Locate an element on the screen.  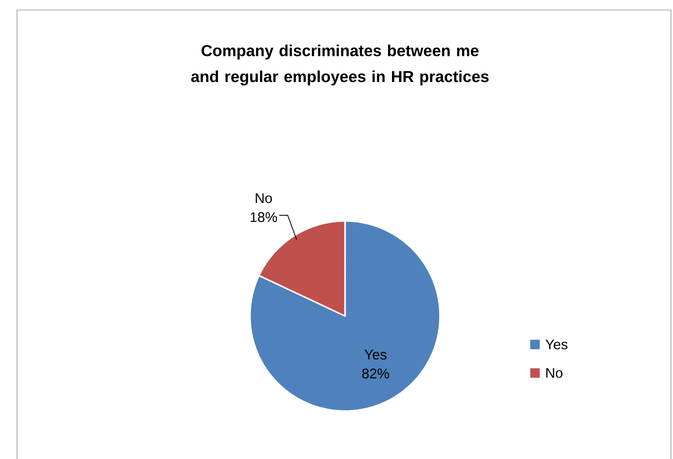
data-label: 82% is located at coordinates (376, 373).